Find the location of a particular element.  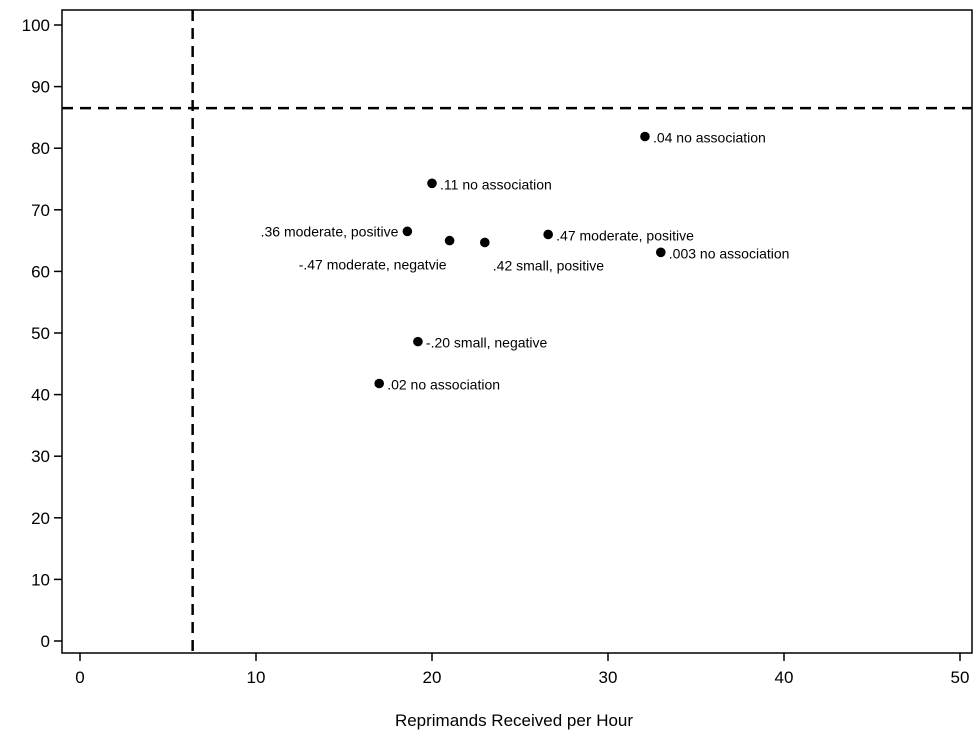

x-tick-label: 30 is located at coordinates (608, 677).